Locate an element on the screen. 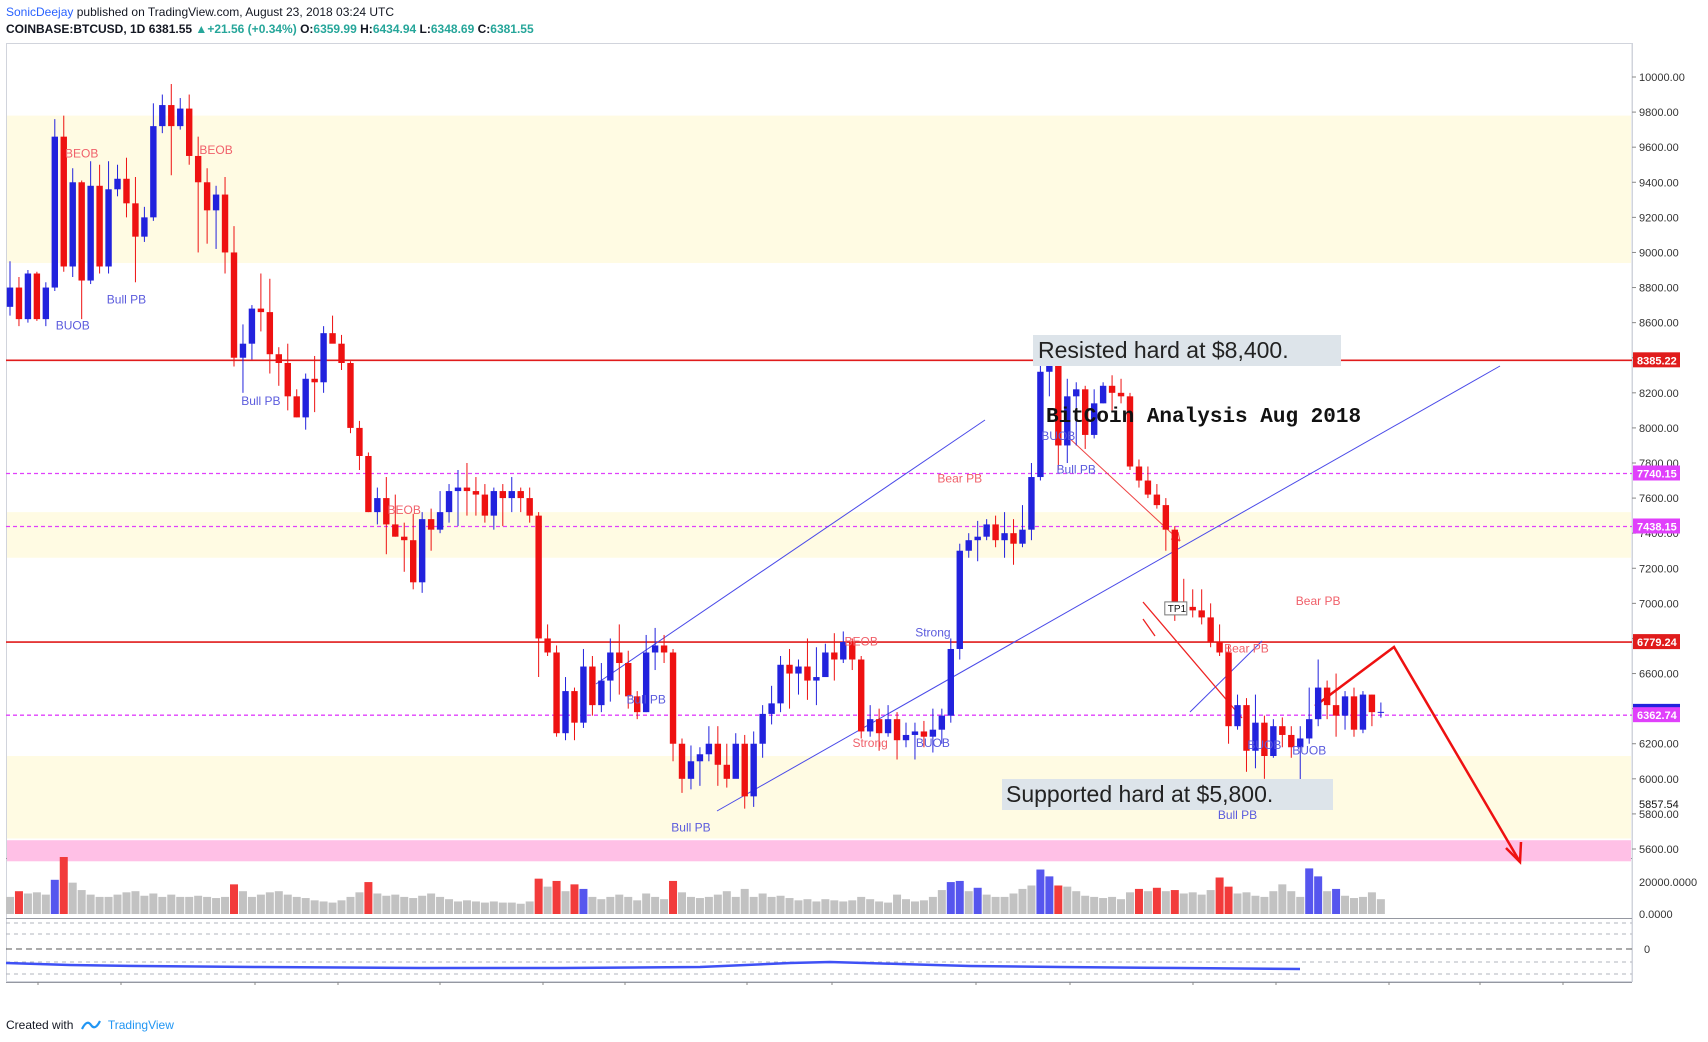  y-tick-label: 8000.00 is located at coordinates (1659, 429).